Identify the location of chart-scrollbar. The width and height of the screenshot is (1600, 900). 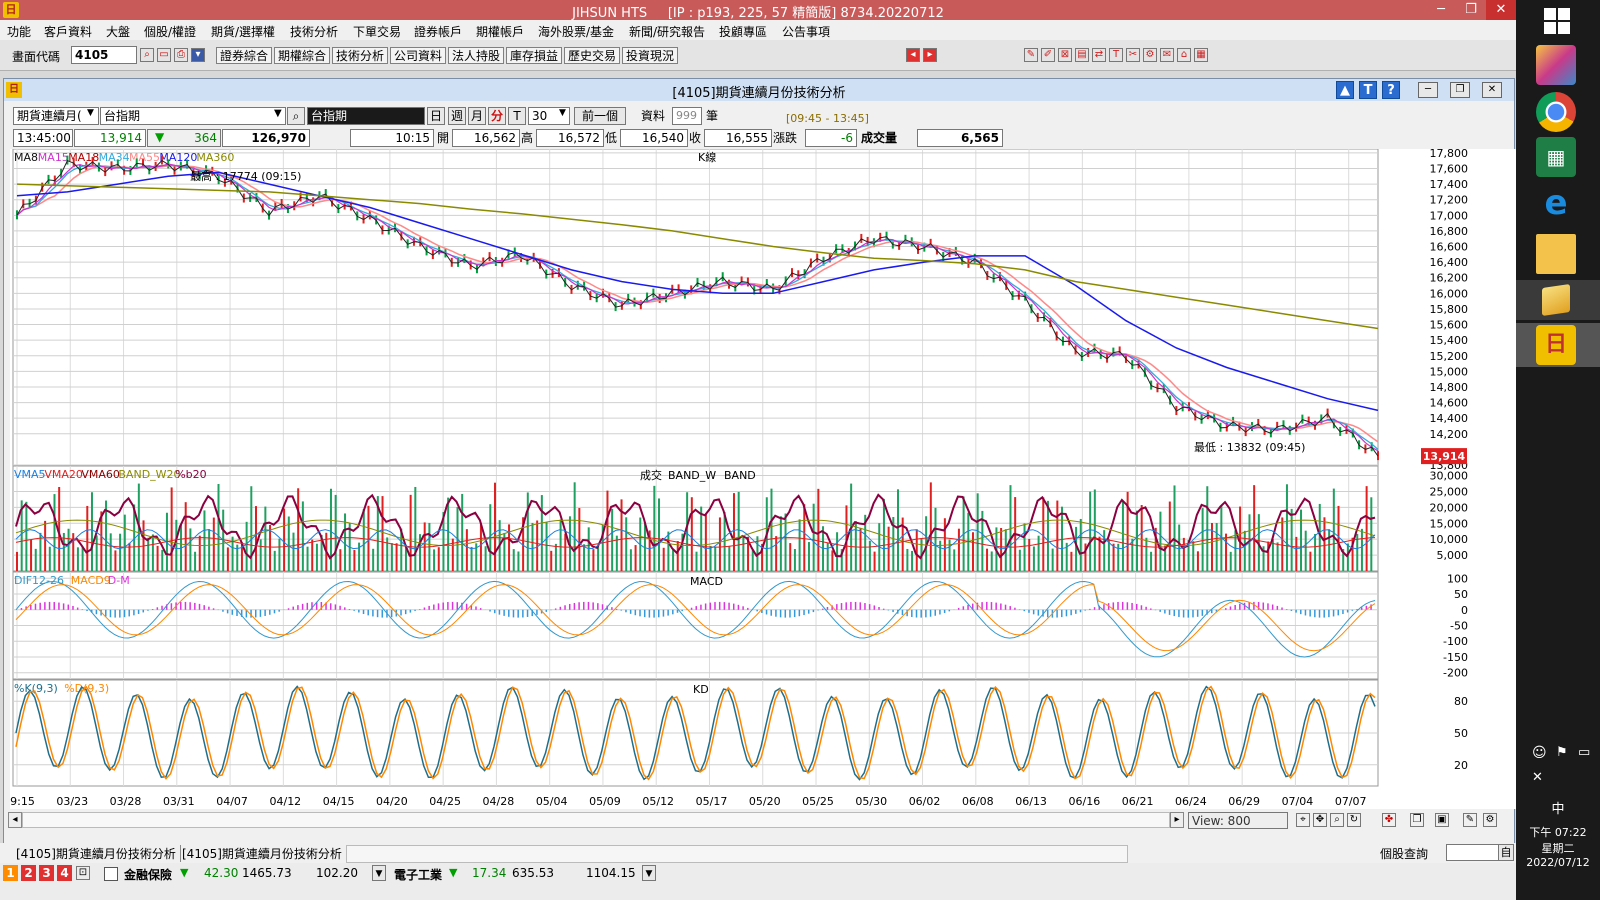
(596, 820).